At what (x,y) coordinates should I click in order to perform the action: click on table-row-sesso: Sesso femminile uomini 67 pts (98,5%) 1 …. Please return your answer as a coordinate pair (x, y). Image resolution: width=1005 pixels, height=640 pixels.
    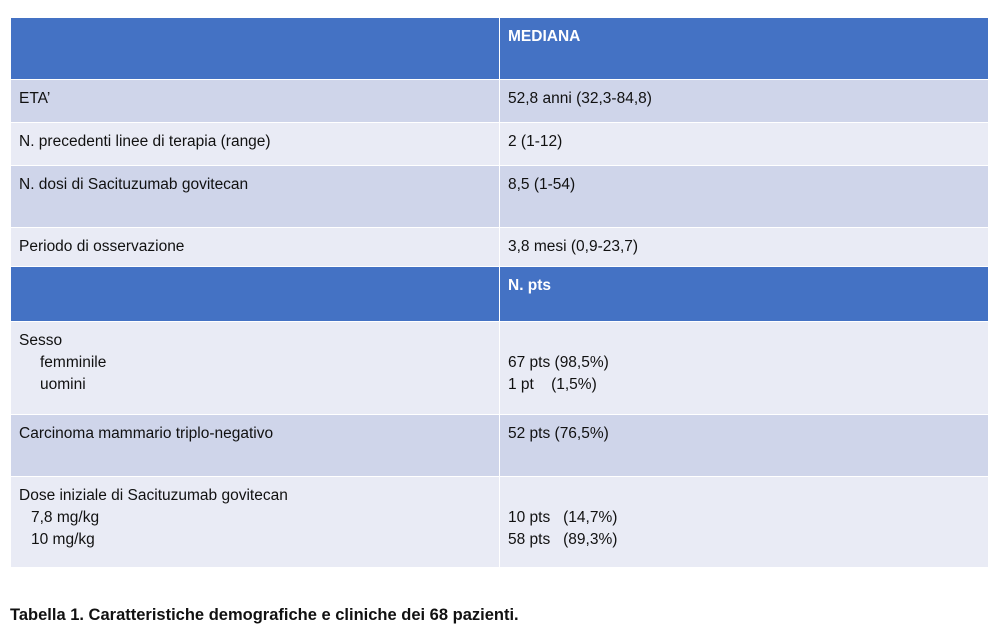
    Looking at the image, I should click on (499, 368).